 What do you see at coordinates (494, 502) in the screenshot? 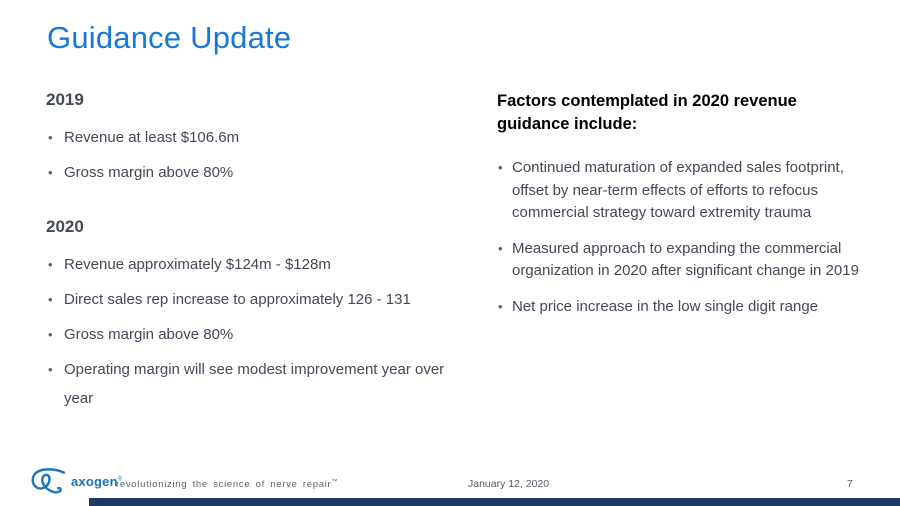
I see `bottom-accent-bar` at bounding box center [494, 502].